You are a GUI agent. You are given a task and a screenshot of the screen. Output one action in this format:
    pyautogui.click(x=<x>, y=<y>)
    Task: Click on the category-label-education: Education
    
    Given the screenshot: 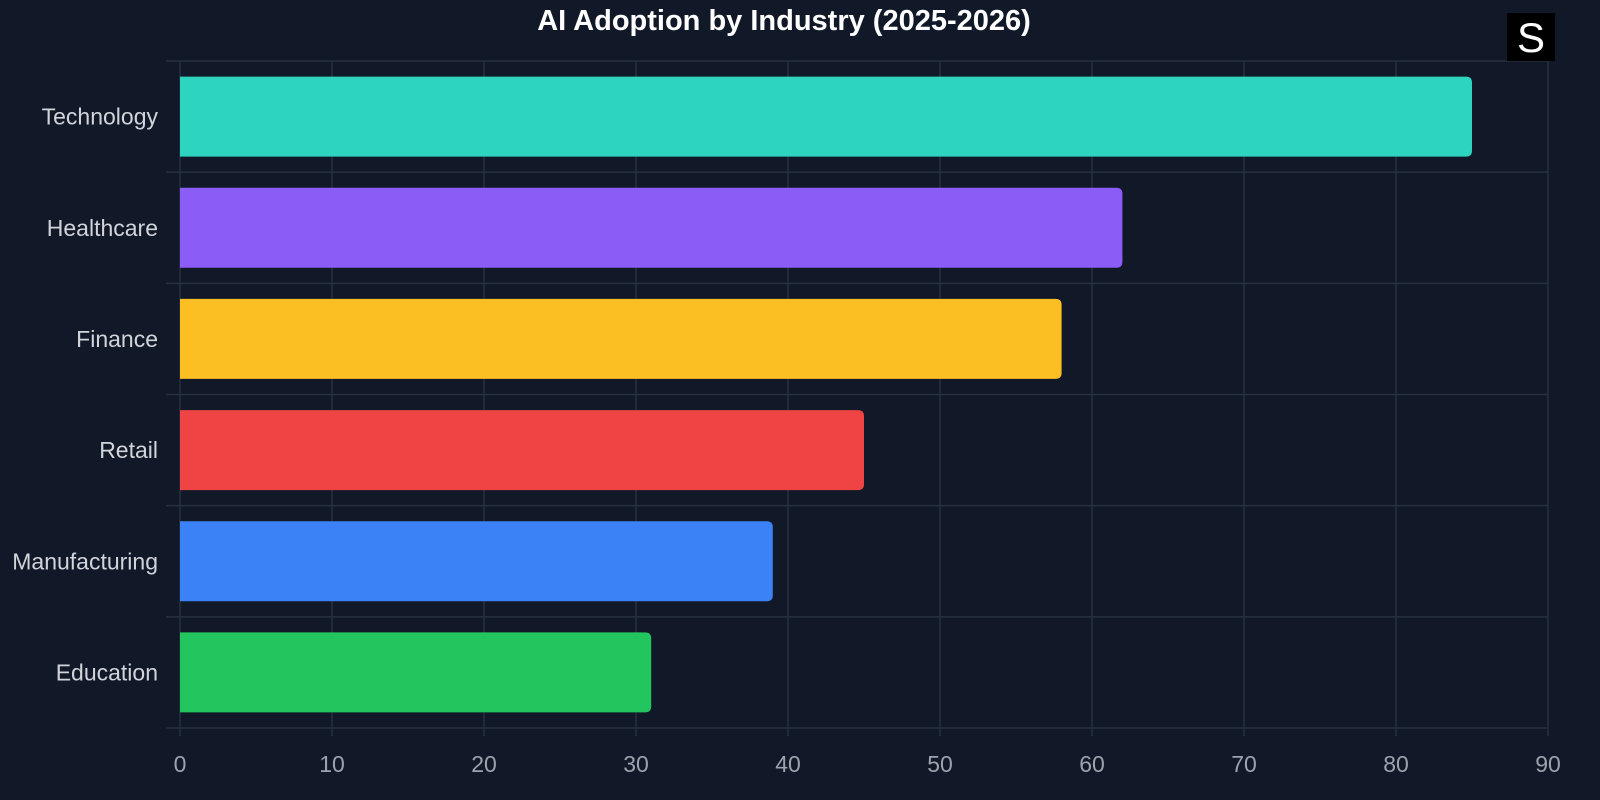 What is the action you would take?
    pyautogui.click(x=107, y=672)
    